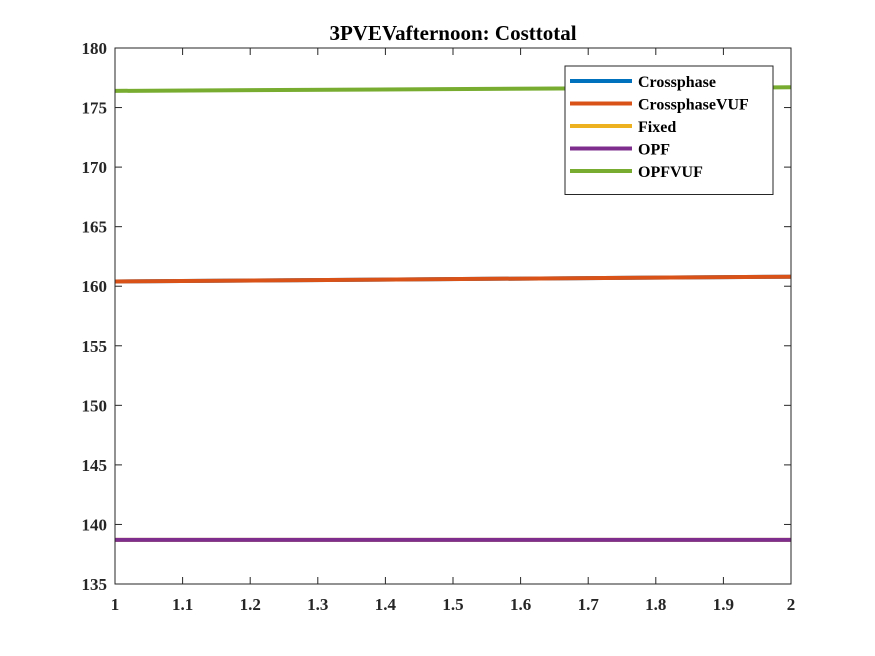 Image resolution: width=875 pixels, height=656 pixels. What do you see at coordinates (677, 82) in the screenshot?
I see `legend-label-crossphase: Crossphase` at bounding box center [677, 82].